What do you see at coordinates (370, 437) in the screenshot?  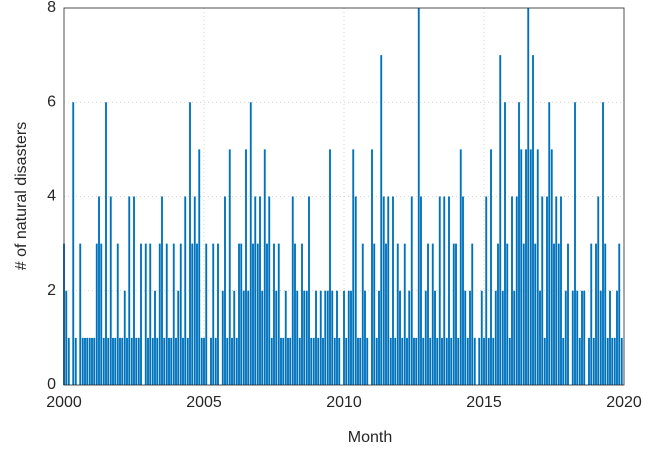 I see `x-axis-label: Month` at bounding box center [370, 437].